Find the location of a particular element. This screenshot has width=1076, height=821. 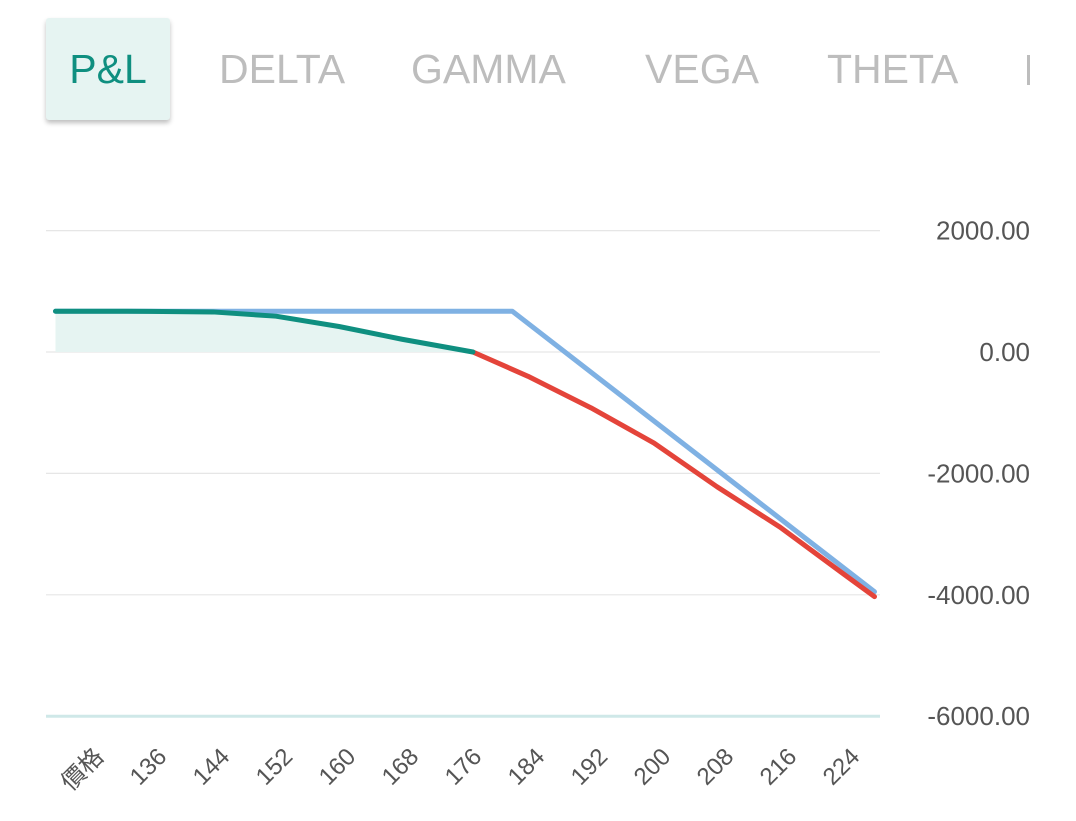

y-tick-label: 2000.00 is located at coordinates (983, 231).